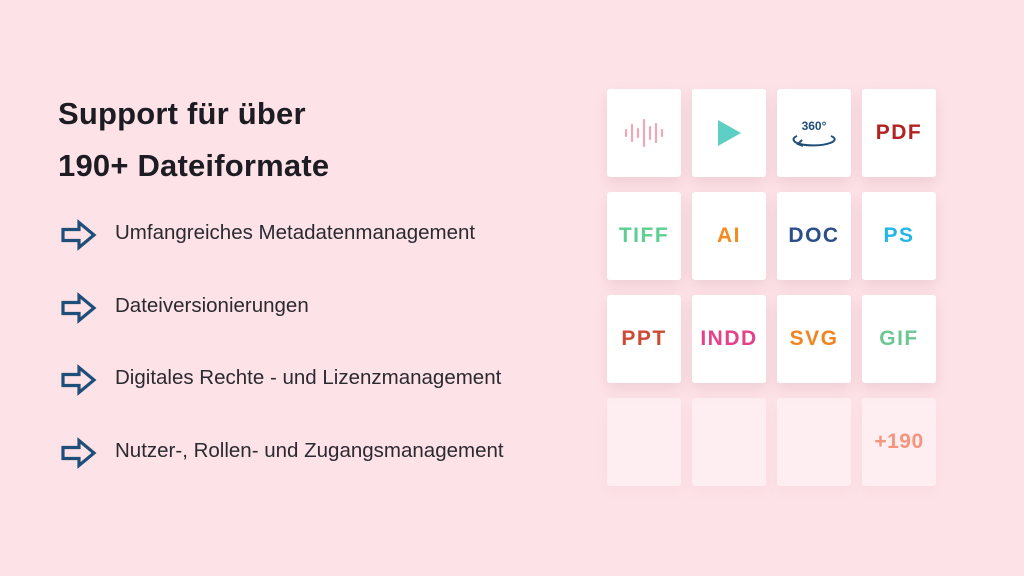  I want to click on audio-wave-icon, so click(644, 133).